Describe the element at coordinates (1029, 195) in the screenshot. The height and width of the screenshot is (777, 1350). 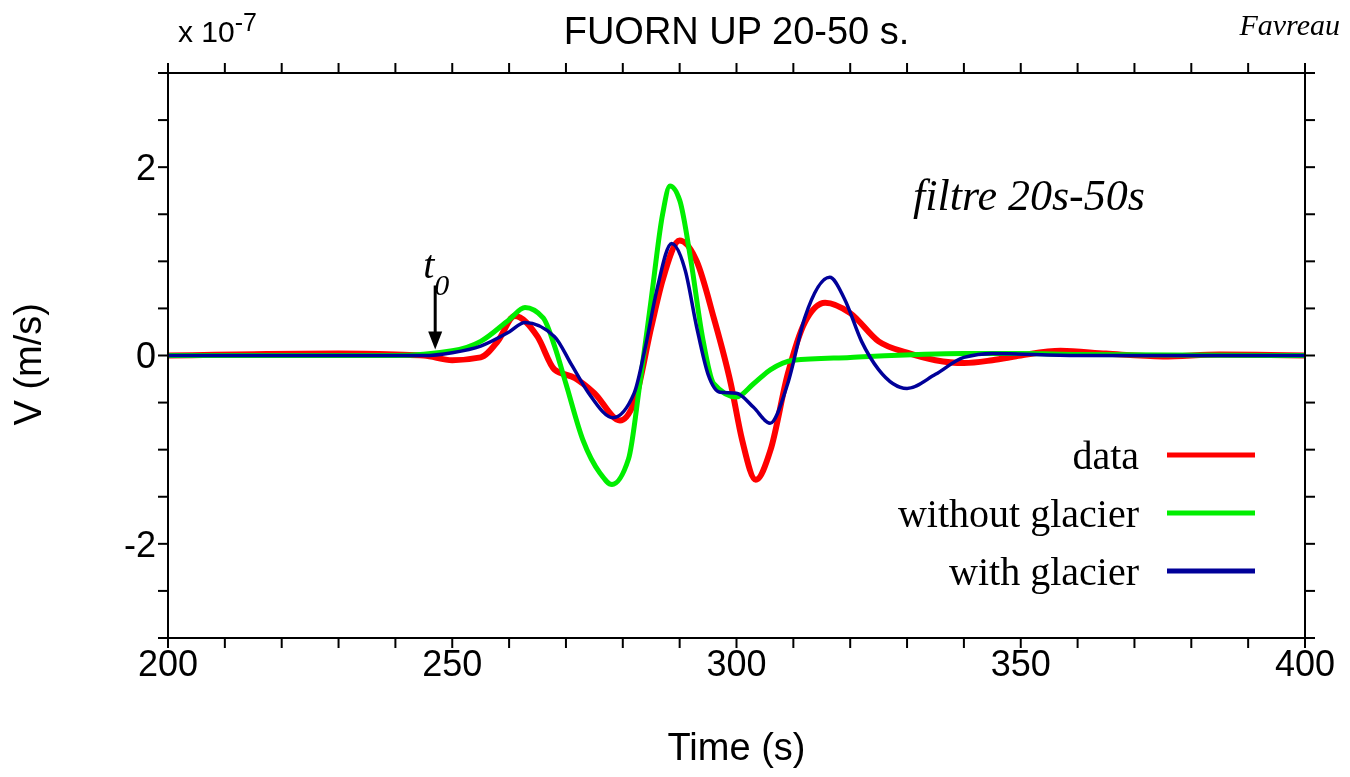
I see `annotation: filtre 20s-50s` at that location.